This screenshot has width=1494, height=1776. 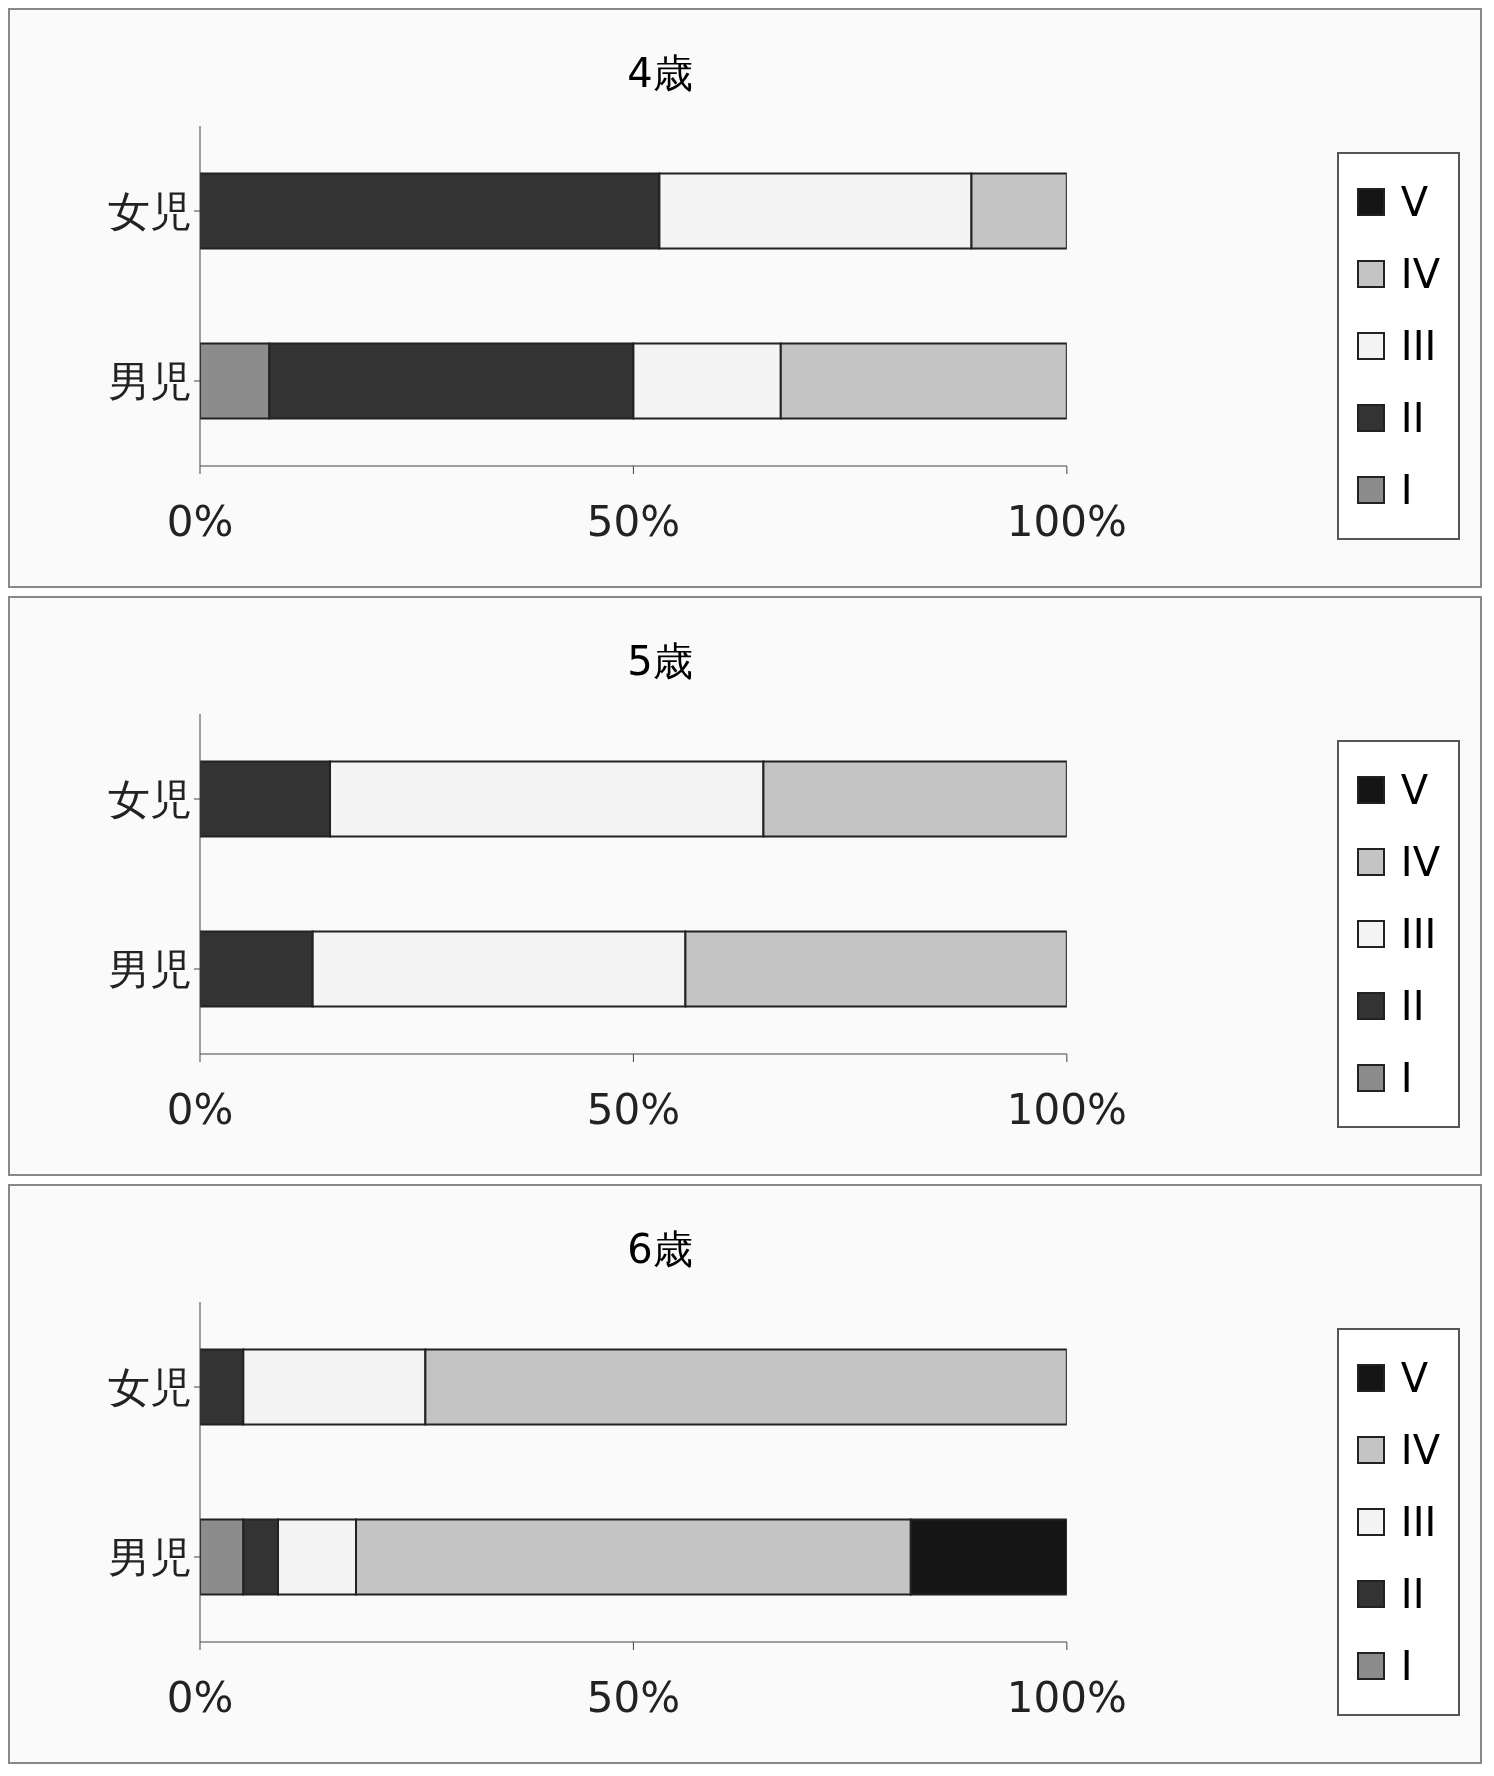 I want to click on chart-title: 4歳, so click(x=660, y=73).